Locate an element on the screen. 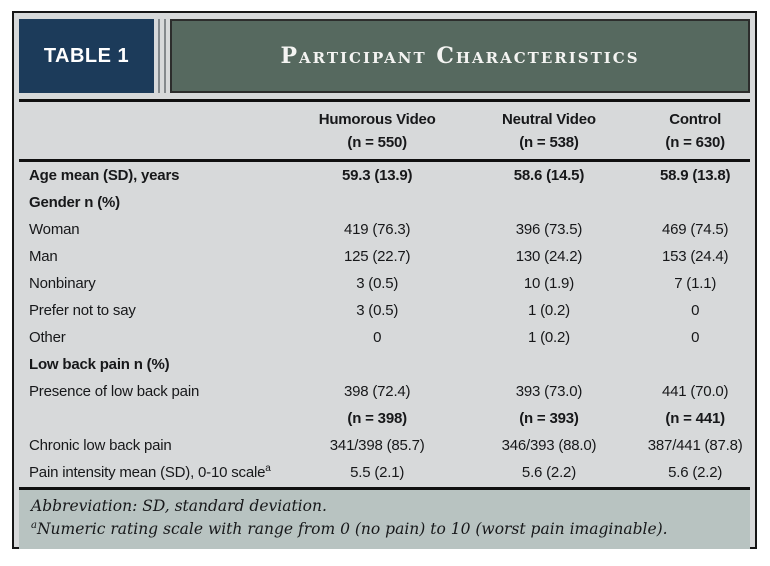 Image resolution: width=770 pixels, height=566 pixels. horizontal-rule-top is located at coordinates (384, 100).